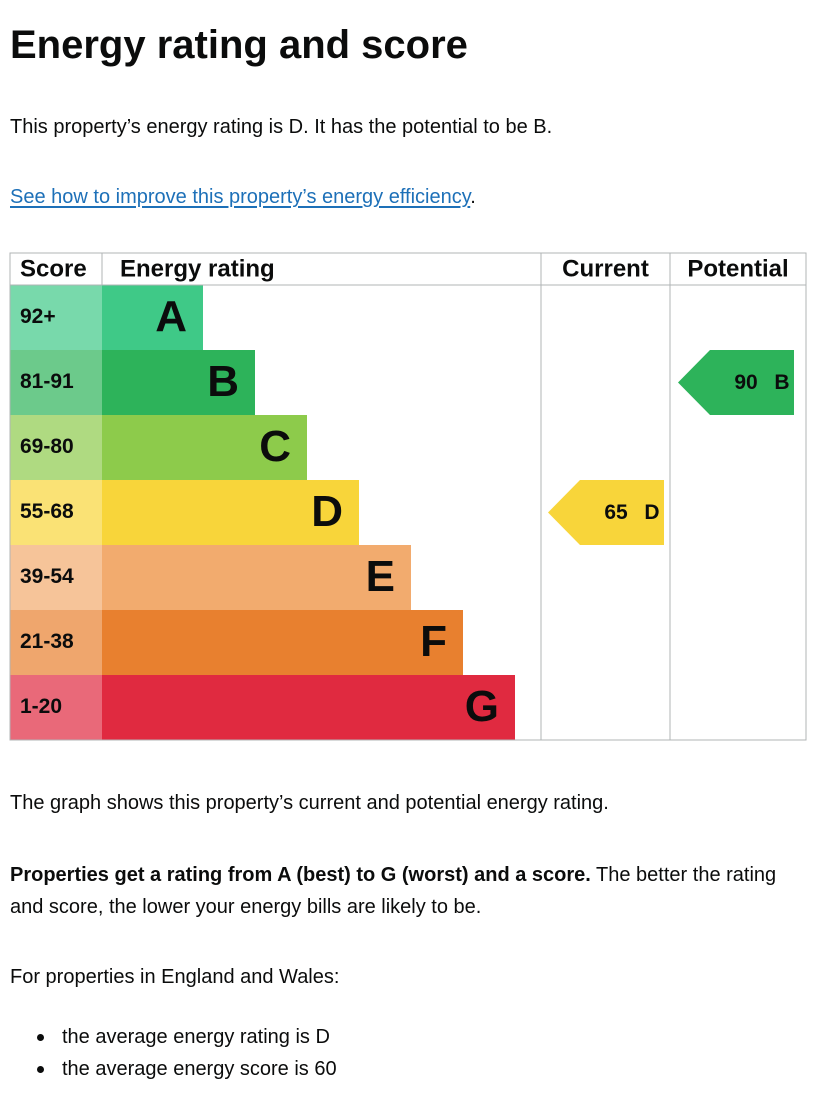  What do you see at coordinates (239, 45) in the screenshot?
I see `heading: Energy rating and score` at bounding box center [239, 45].